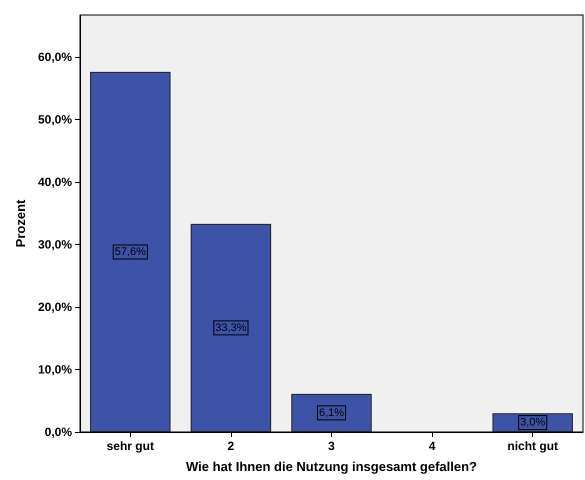  Describe the element at coordinates (332, 446) in the screenshot. I see `x-tick-label: 3` at that location.